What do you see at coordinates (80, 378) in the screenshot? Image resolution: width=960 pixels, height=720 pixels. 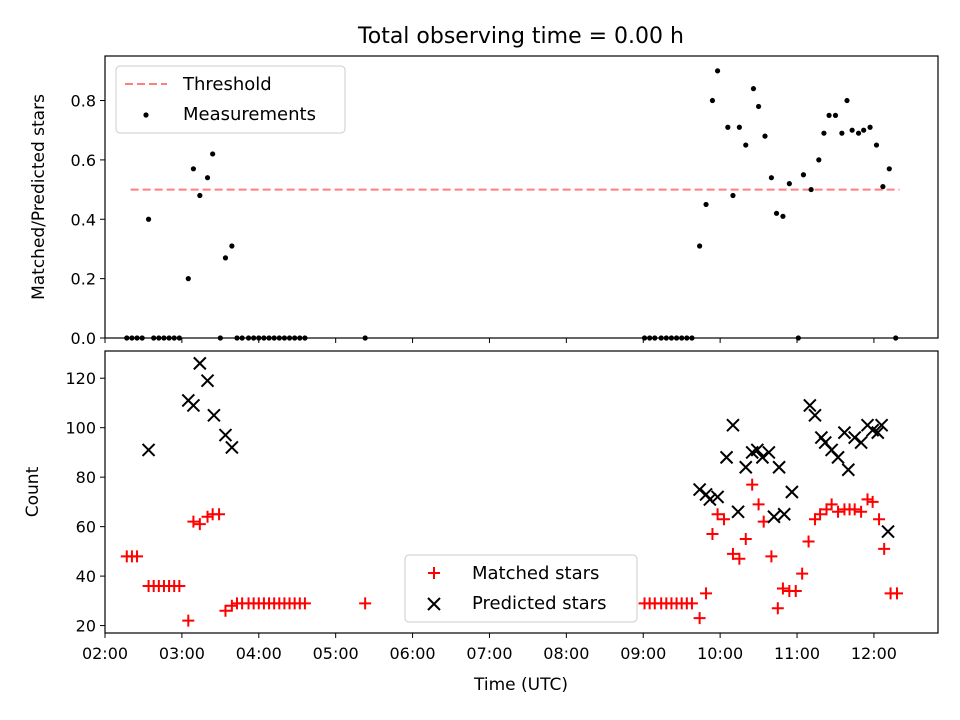 I see `count-y-tick-label: 120` at bounding box center [80, 378].